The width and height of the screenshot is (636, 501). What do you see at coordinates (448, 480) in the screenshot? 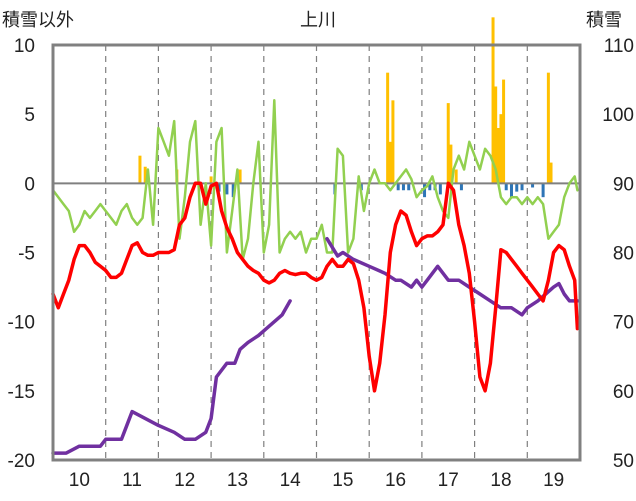
I see `x-tick-label: 17` at bounding box center [448, 480].